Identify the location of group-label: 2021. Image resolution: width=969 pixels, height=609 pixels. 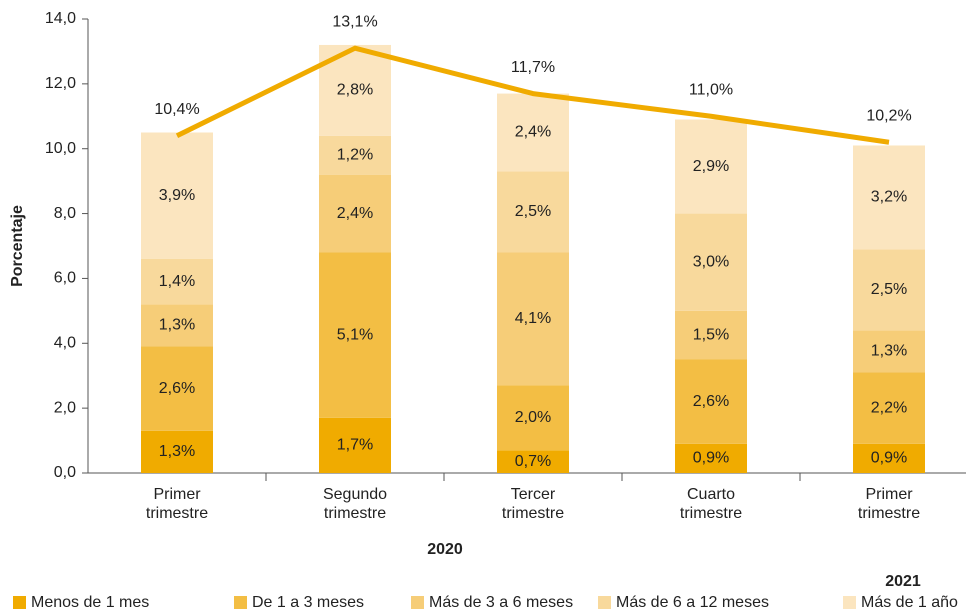
(903, 581).